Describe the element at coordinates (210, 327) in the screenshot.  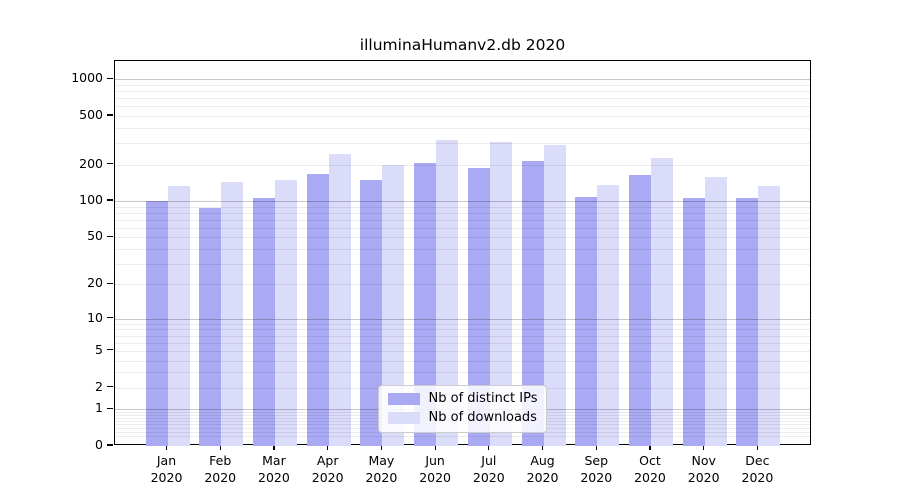
I see `bar-ips-feb` at that location.